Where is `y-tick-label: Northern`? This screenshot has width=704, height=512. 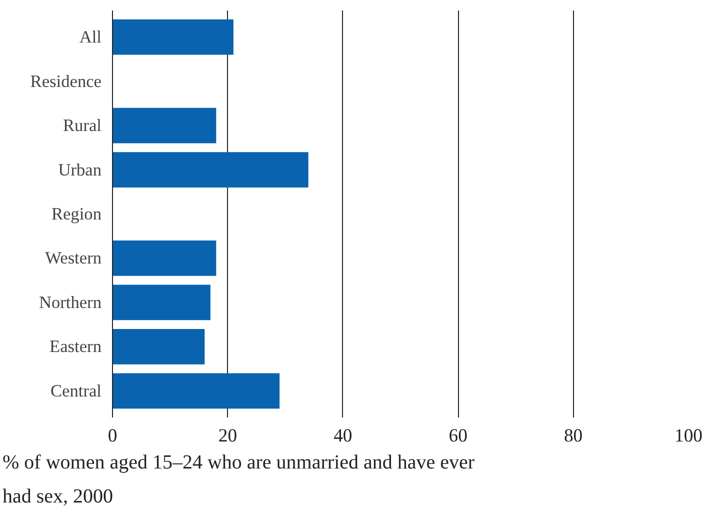
y-tick-label: Northern is located at coordinates (70, 302).